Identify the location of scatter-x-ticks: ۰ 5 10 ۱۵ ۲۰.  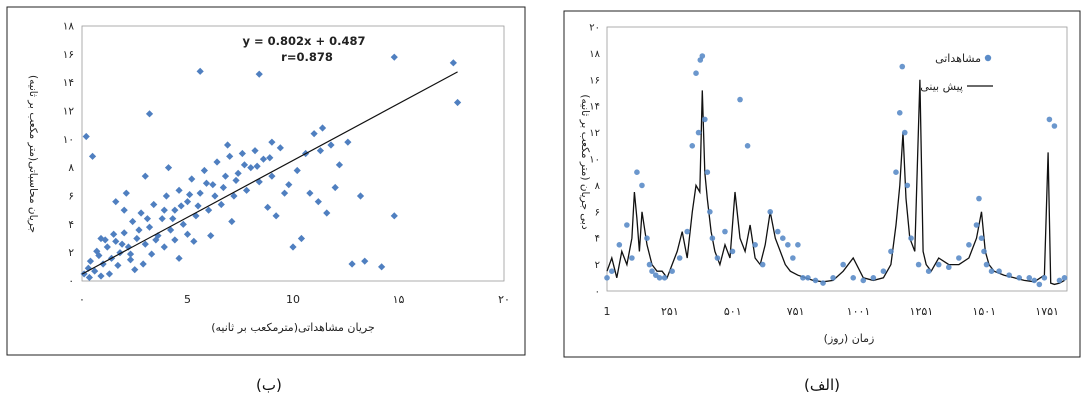
(294, 299).